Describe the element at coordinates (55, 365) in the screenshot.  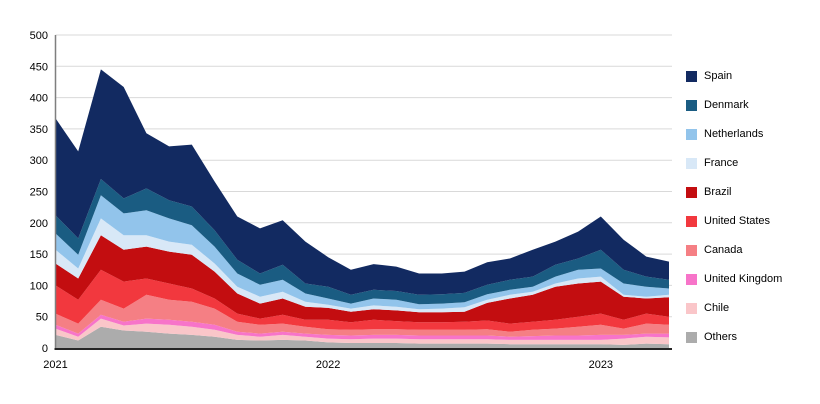
I see `x-axis-tick-label: 2021` at that location.